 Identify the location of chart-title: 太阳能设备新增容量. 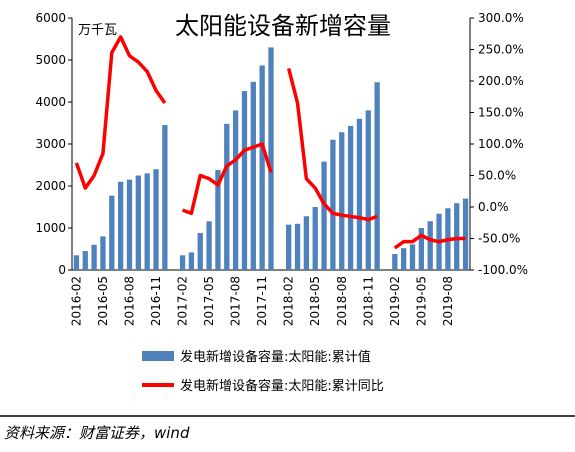
(283, 26).